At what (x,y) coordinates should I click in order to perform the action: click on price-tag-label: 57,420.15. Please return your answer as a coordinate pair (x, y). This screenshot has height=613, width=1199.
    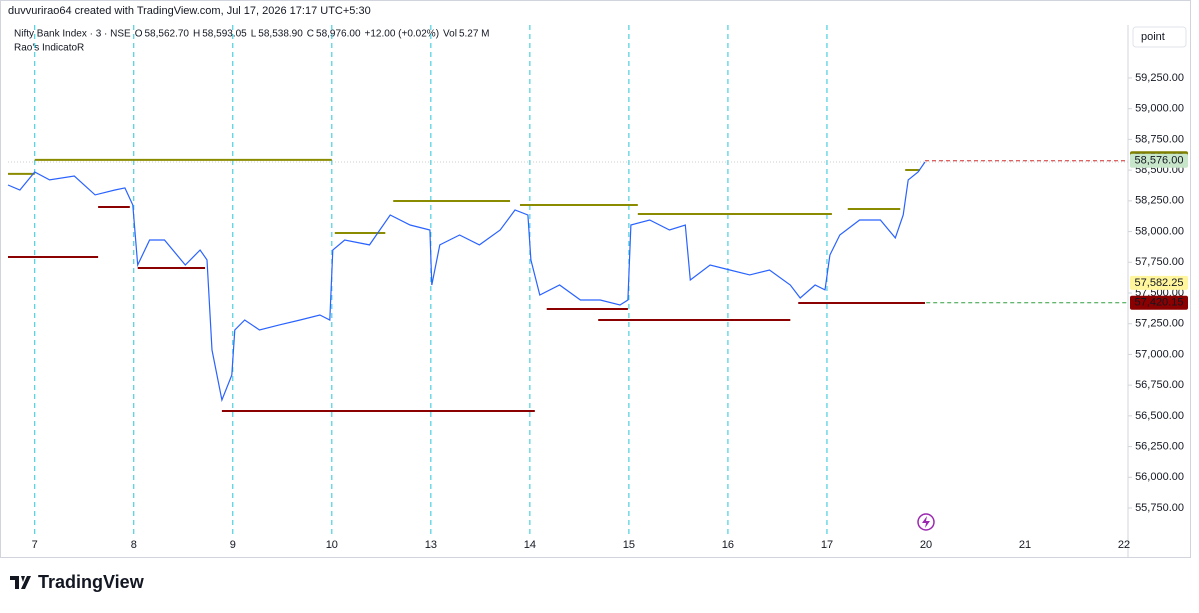
    Looking at the image, I should click on (1159, 303).